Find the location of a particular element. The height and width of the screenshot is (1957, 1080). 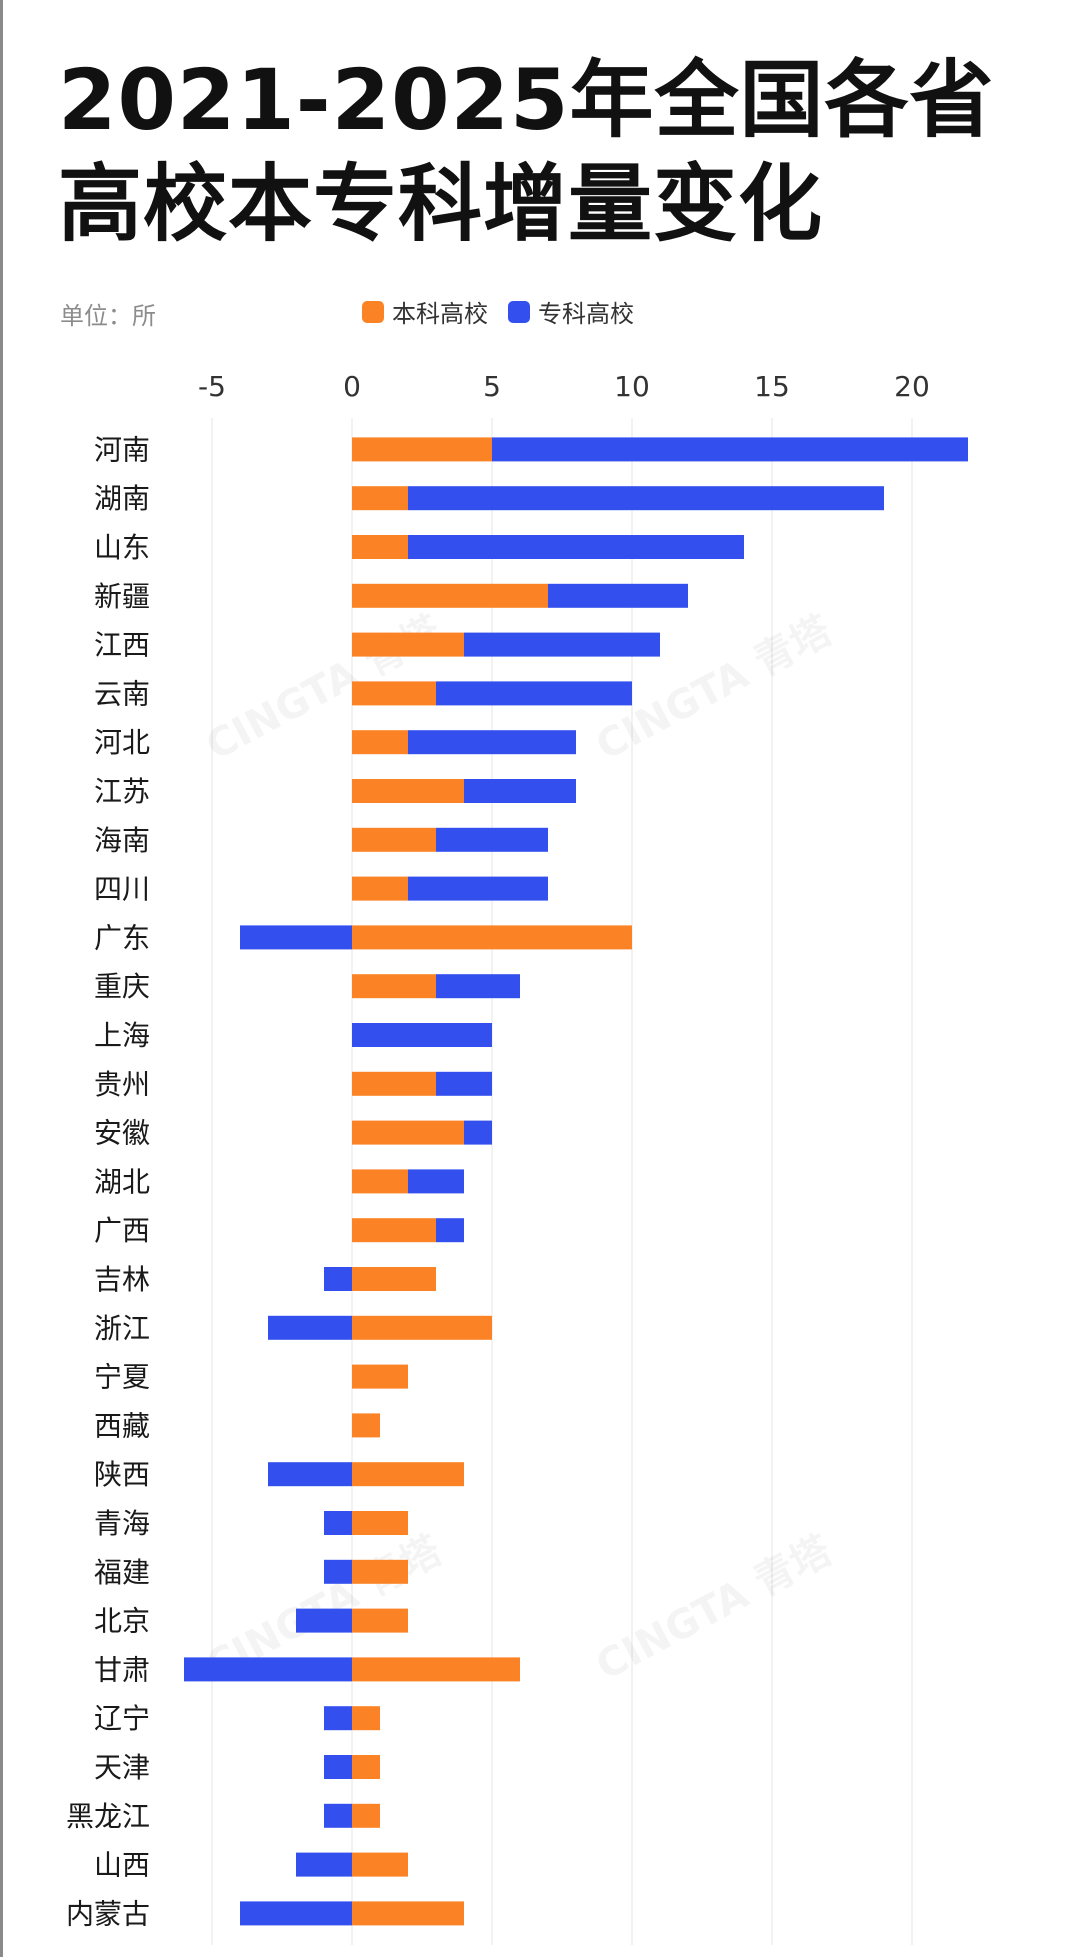

y-category-label: 吉林 is located at coordinates (122, 1279).